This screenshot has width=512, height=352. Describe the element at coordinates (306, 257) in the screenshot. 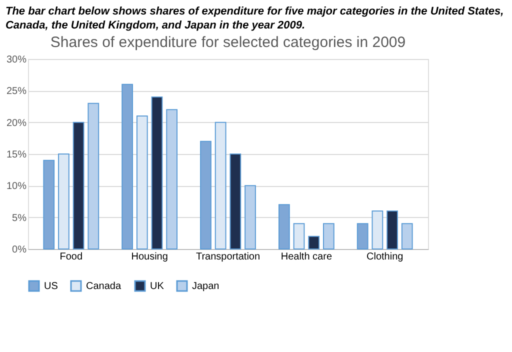

I see `x-tick-label: Health care` at that location.